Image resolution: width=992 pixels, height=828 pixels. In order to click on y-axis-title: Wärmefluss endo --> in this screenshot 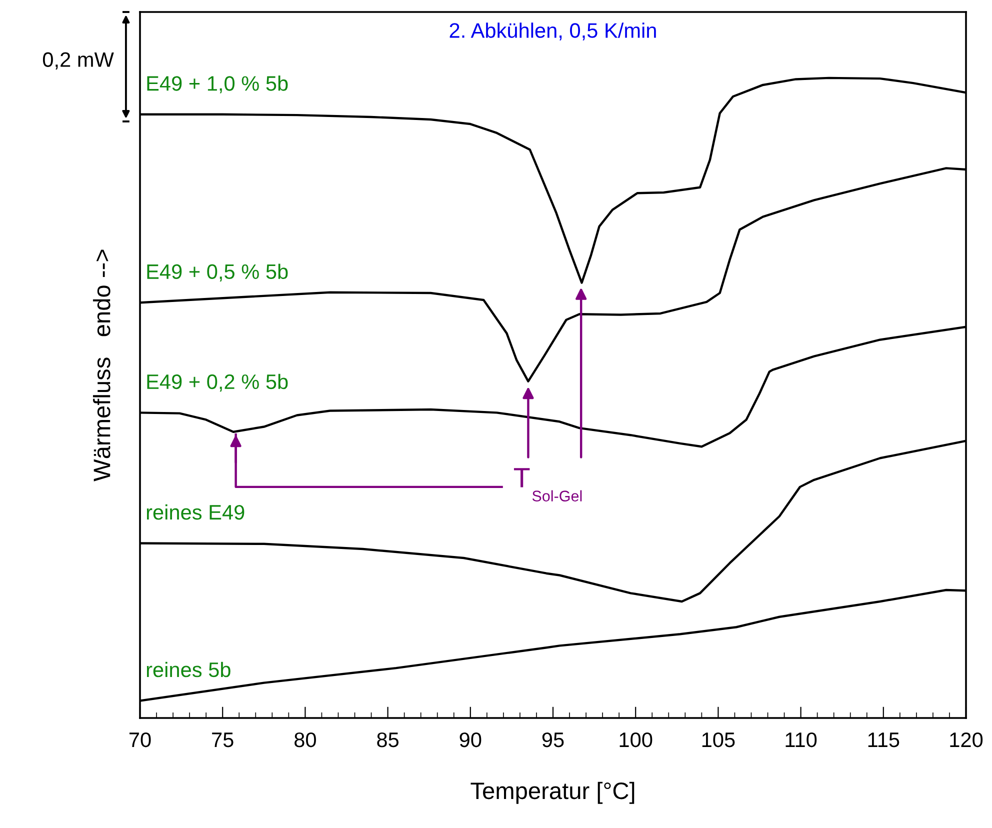, I will do `click(101, 366)`.